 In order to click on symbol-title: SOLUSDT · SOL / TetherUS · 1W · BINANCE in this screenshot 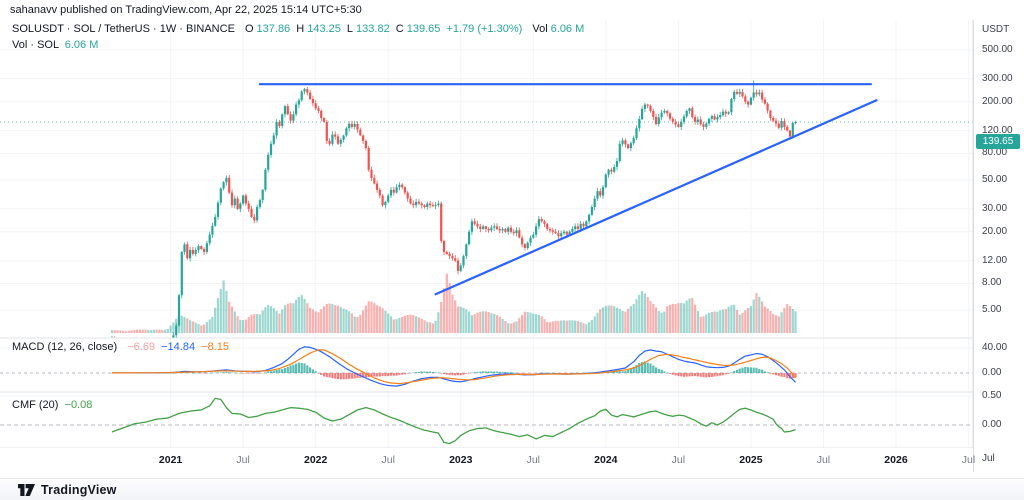, I will do `click(123, 29)`.